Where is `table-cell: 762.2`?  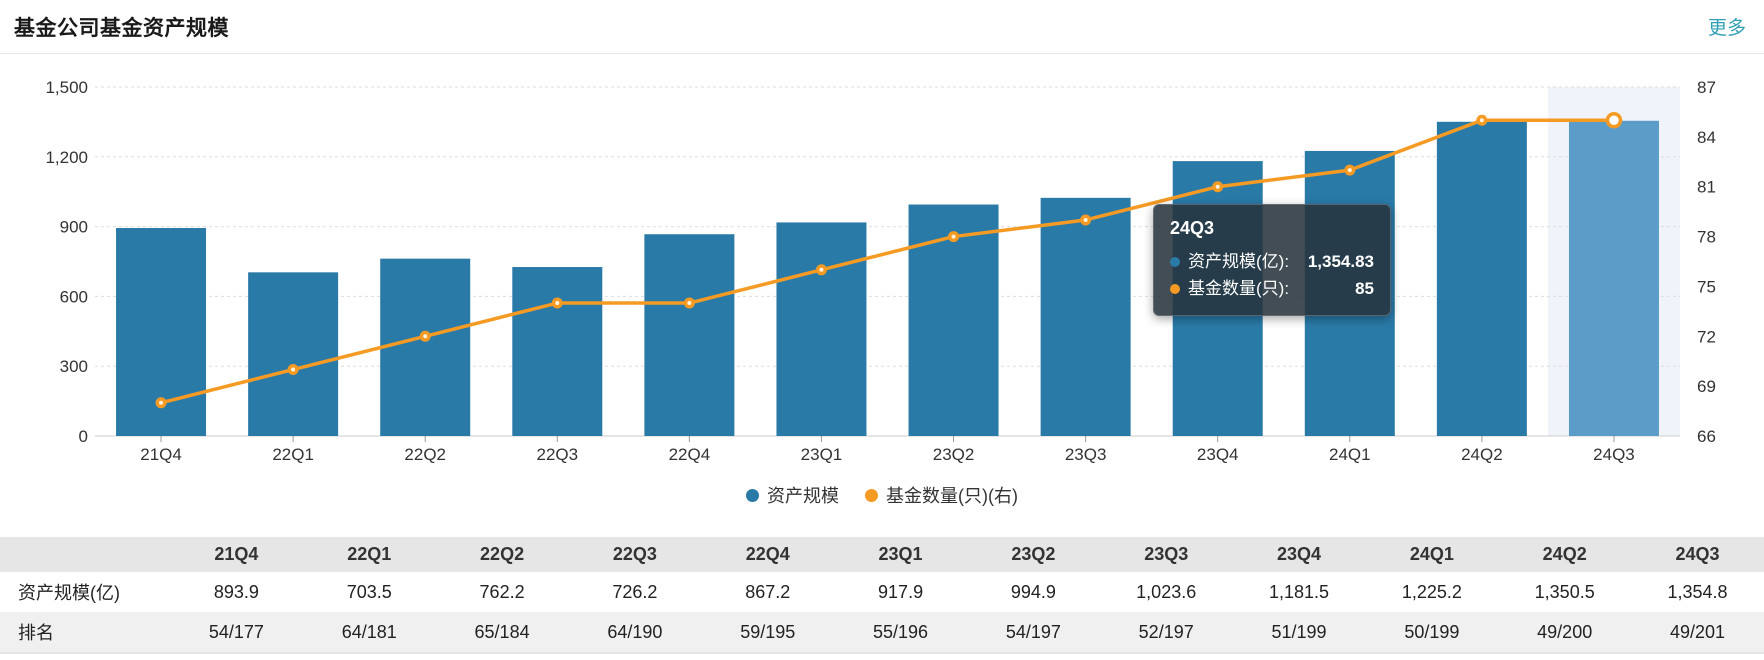
table-cell: 762.2 is located at coordinates (502, 591).